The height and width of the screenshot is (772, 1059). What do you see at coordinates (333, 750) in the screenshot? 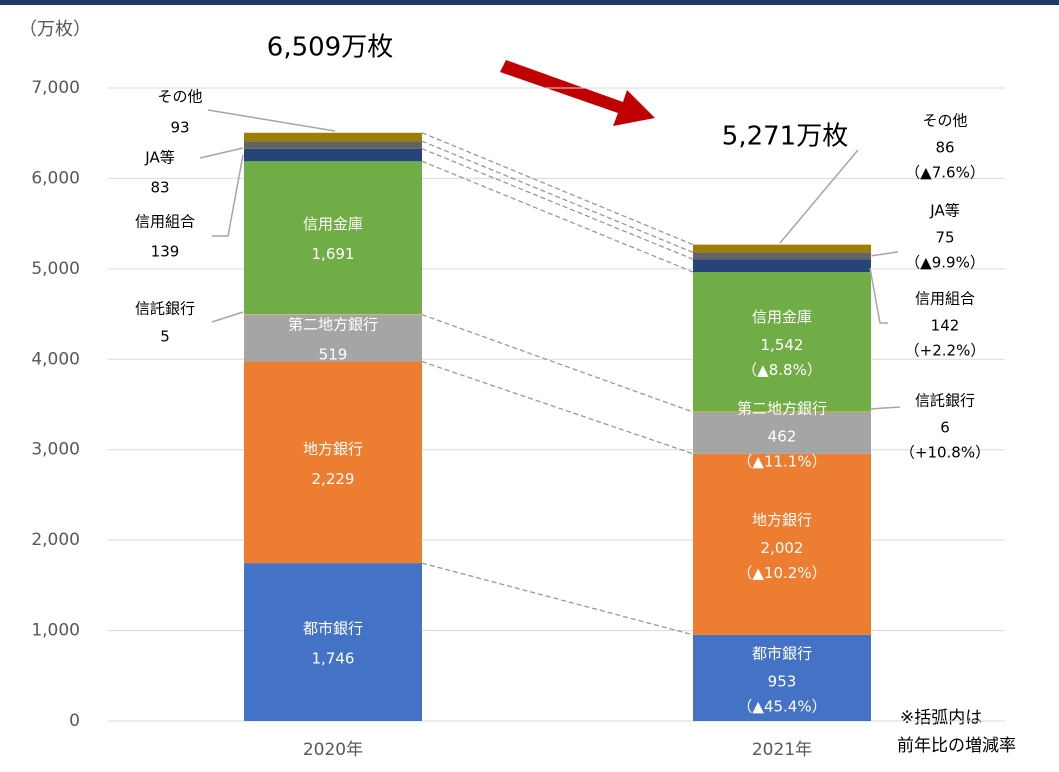
I see `x-tick-label: 2020年` at bounding box center [333, 750].